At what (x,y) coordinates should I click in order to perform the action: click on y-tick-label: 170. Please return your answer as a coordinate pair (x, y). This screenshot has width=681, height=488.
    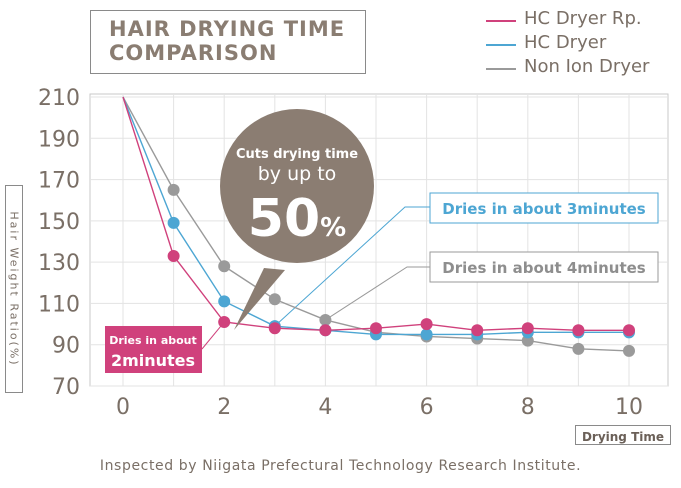
    Looking at the image, I should click on (59, 181).